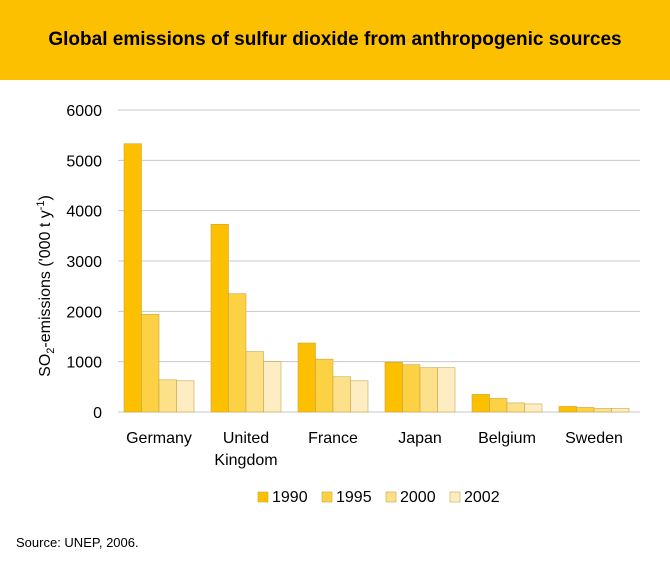 The width and height of the screenshot is (670, 570). Describe the element at coordinates (84, 212) in the screenshot. I see `y-tick-label: 4000` at that location.